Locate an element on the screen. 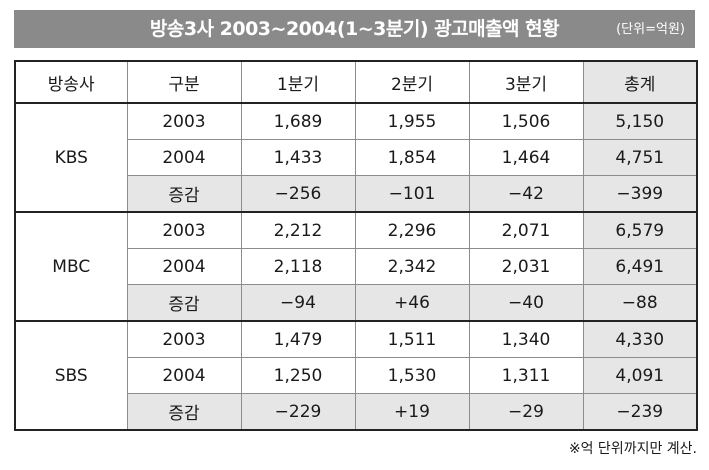 The width and height of the screenshot is (709, 470). col-header-broadcaster: 방송사 is located at coordinates (71, 82).